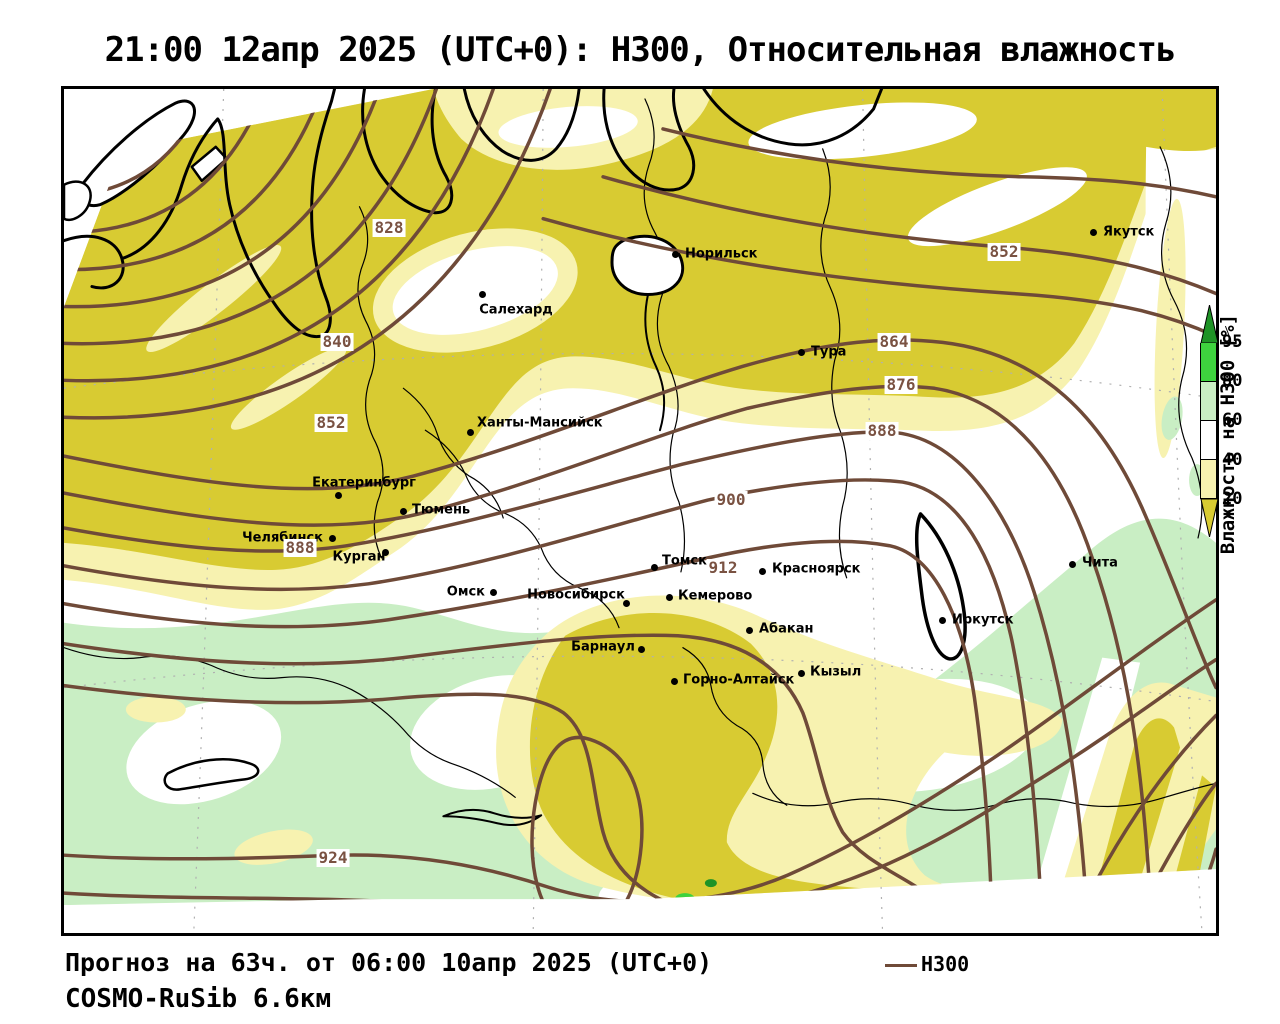 Image resolution: width=1280 pixels, height=1024 pixels. What do you see at coordinates (136, 153) in the screenshot?
I see `island-outline` at bounding box center [136, 153].